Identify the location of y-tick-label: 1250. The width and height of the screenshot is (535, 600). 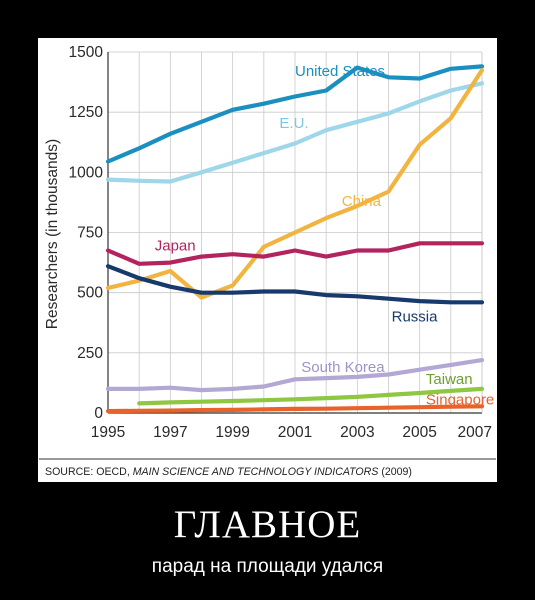
(86, 112).